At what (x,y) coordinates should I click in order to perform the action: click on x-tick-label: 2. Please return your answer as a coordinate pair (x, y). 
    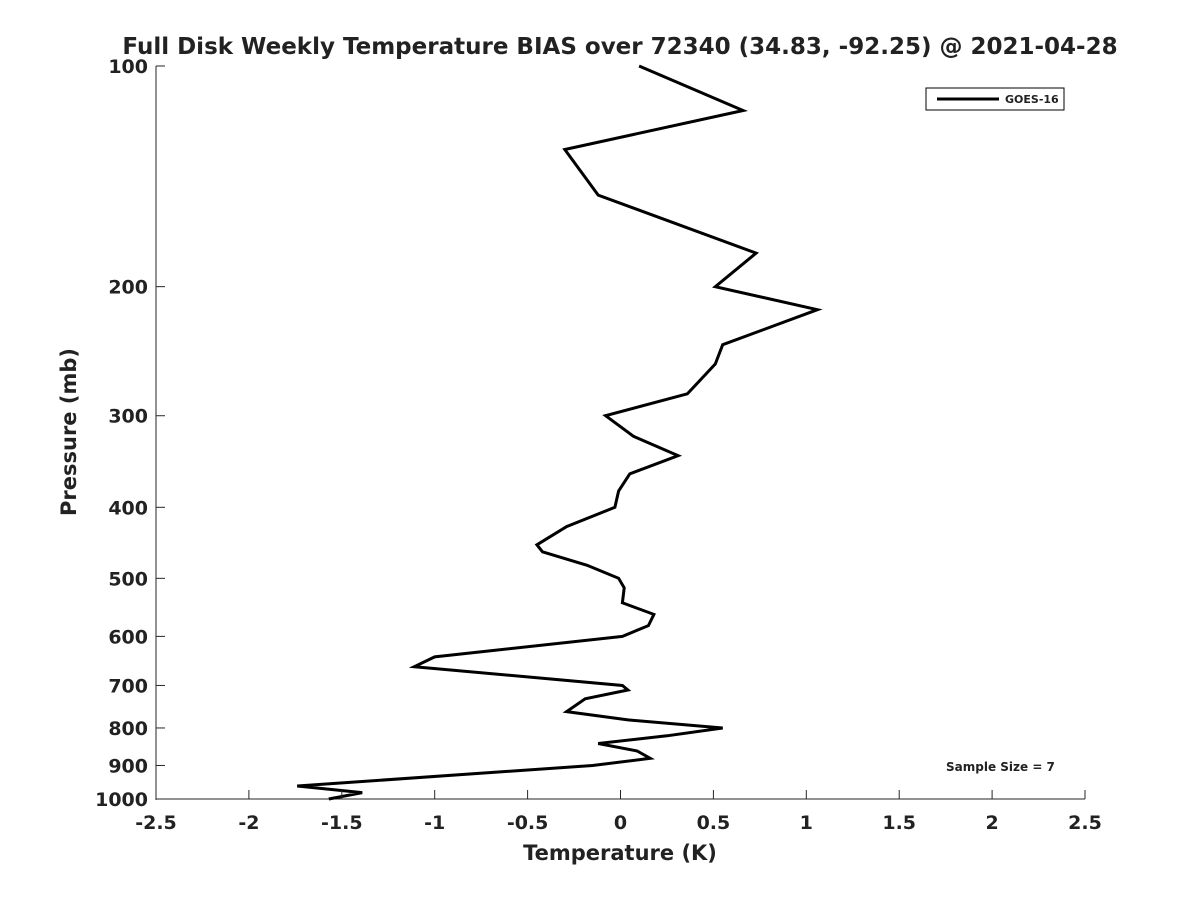
    Looking at the image, I should click on (991, 823).